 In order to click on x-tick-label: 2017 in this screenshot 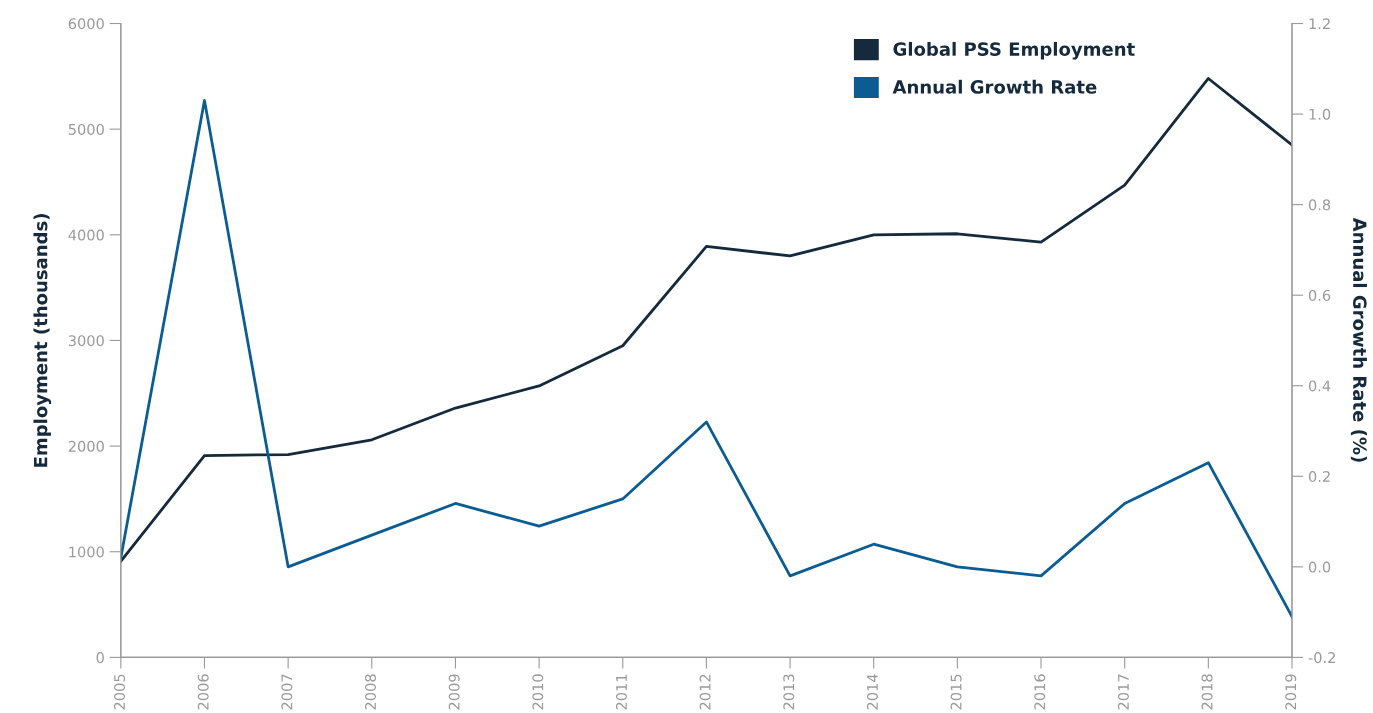, I will do `click(1123, 692)`.